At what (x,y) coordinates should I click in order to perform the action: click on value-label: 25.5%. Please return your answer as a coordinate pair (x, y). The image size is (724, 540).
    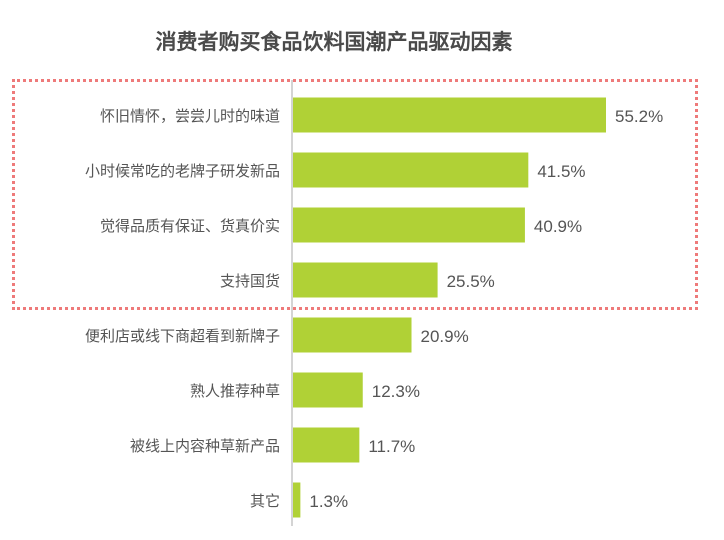
    Looking at the image, I should click on (471, 281).